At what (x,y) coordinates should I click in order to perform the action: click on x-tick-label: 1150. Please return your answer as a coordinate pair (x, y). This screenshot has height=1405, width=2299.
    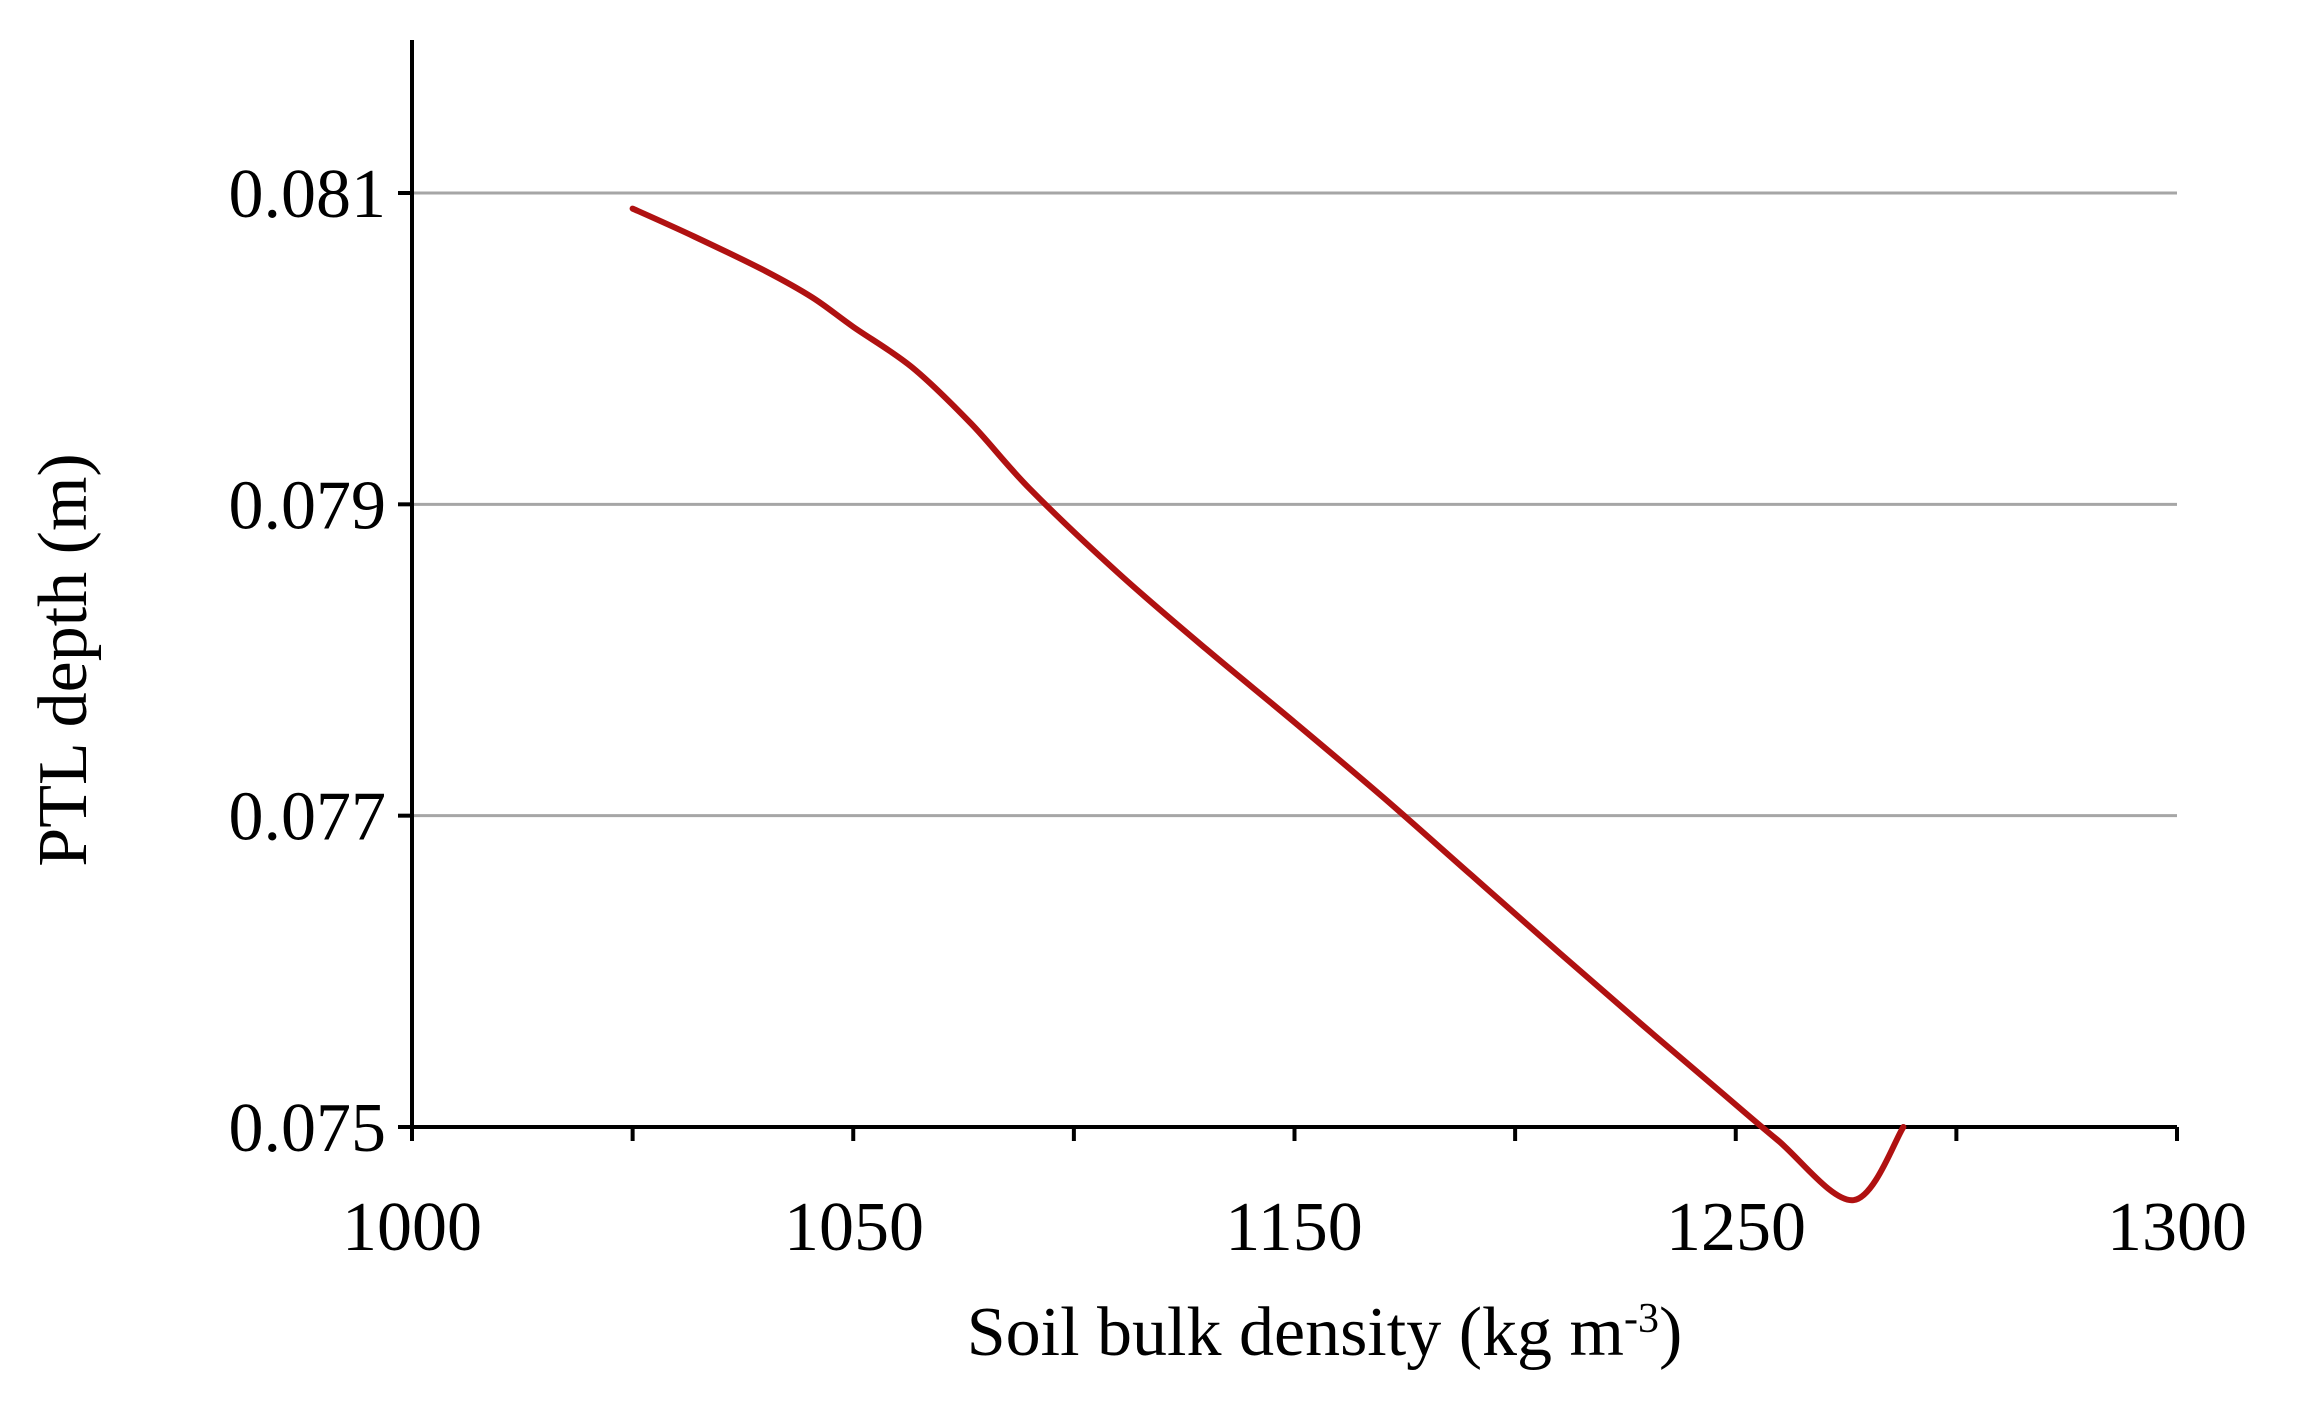
    Looking at the image, I should click on (1293, 1227).